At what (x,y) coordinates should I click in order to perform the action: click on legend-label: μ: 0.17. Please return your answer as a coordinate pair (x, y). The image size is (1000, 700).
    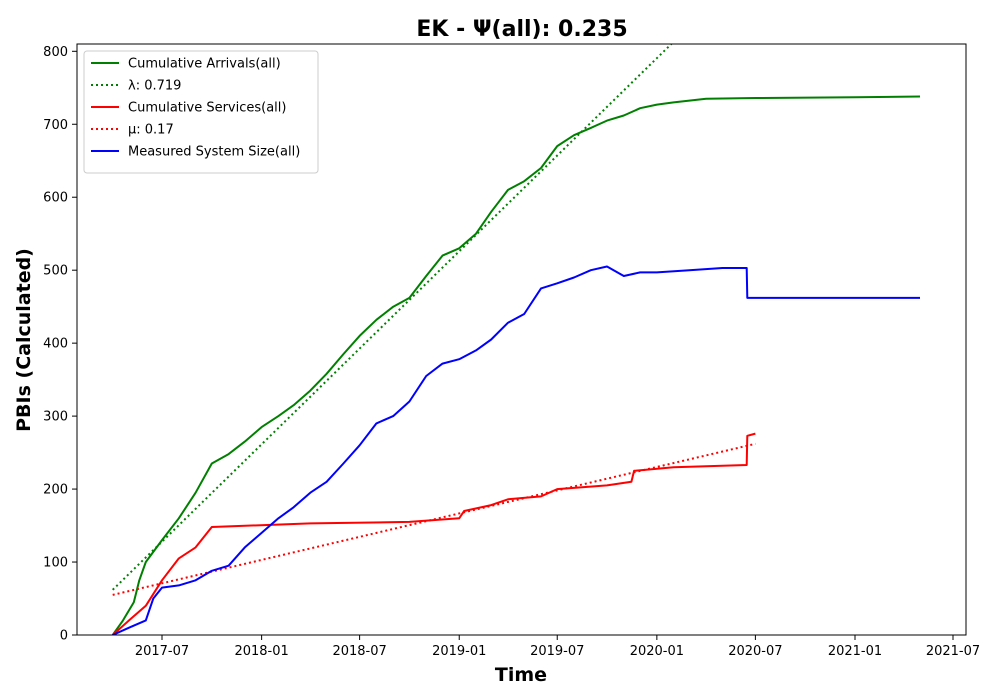
    Looking at the image, I should click on (151, 130).